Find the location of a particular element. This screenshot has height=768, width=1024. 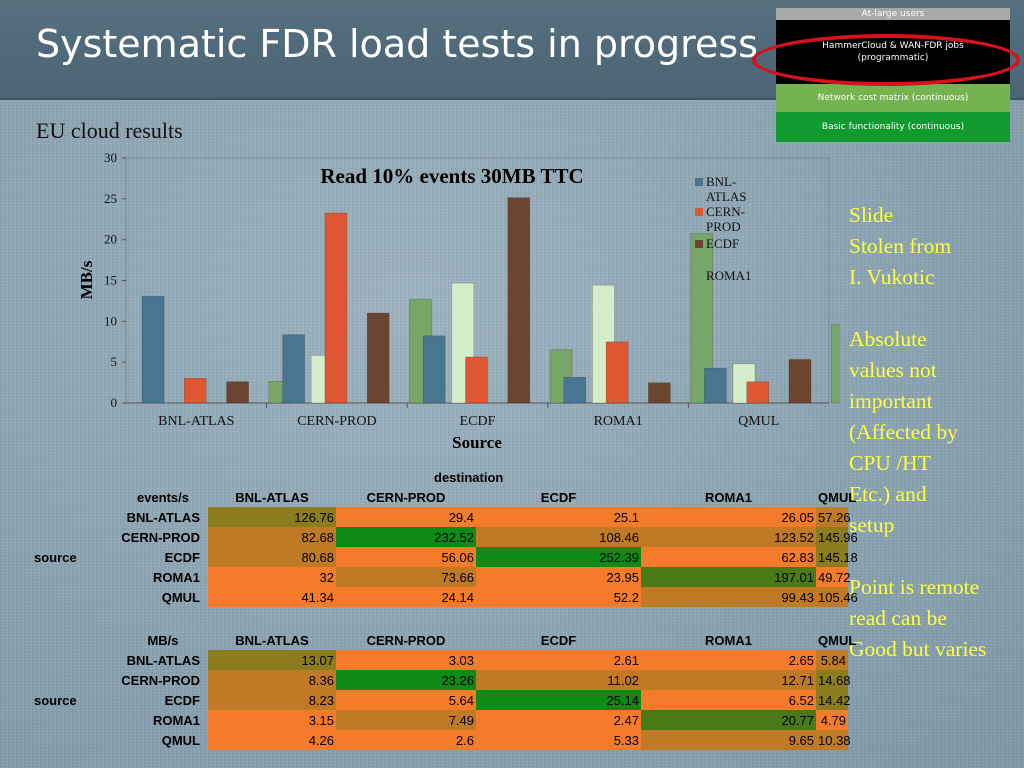

table-cell: 123.52 is located at coordinates (728, 537).